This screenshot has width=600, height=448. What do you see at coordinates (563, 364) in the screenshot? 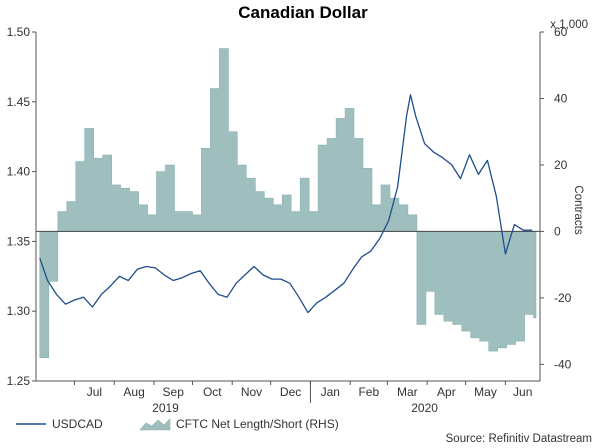
I see `right-tick-label: -40` at bounding box center [563, 364].